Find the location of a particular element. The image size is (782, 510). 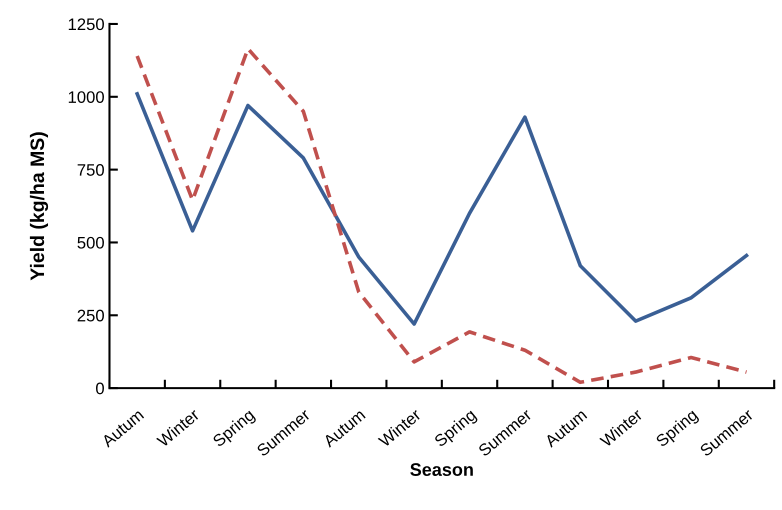

y-tick-label: 1000 is located at coordinates (86, 97).